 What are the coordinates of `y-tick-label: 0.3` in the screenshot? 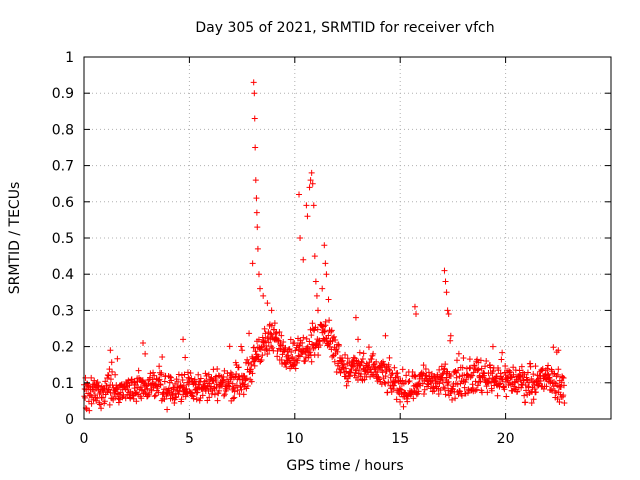 It's located at (63, 311).